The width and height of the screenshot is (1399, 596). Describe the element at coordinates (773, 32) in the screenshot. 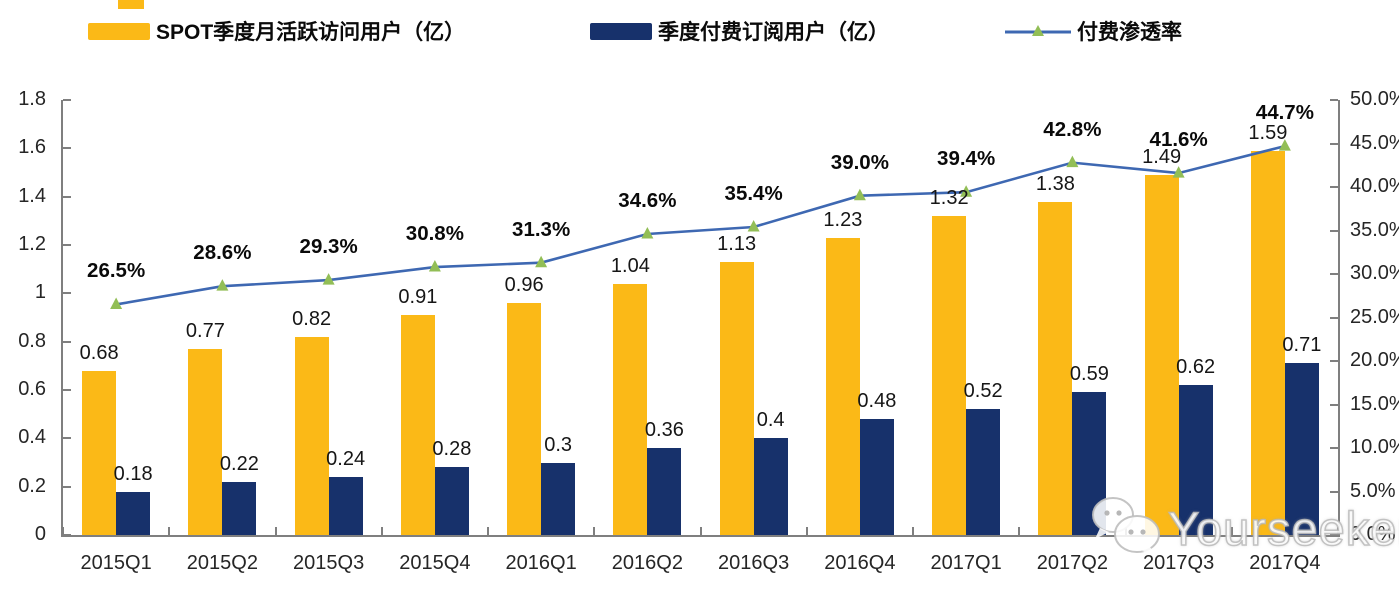

I see `legend-label-subs: 季度付费订阅用户（亿）` at that location.